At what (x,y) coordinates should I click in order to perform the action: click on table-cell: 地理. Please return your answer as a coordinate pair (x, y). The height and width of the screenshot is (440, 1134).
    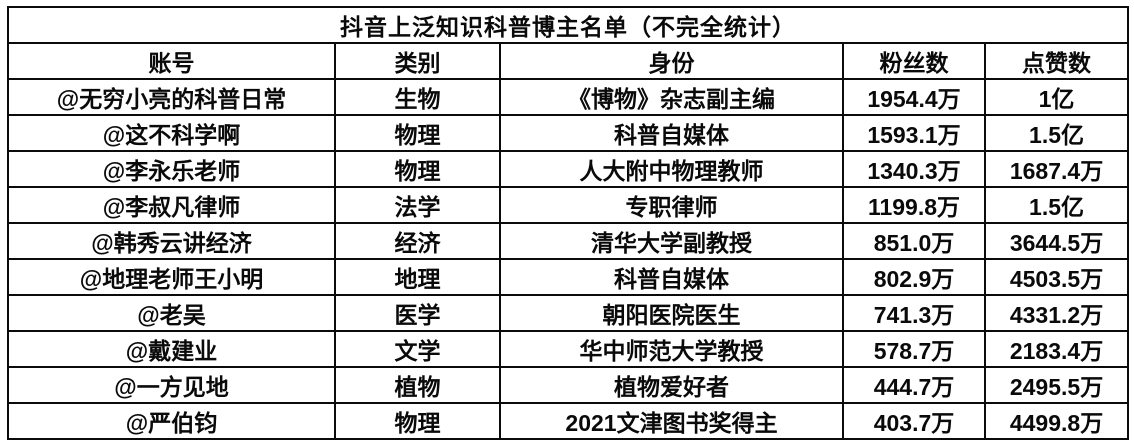
    Looking at the image, I should click on (417, 277).